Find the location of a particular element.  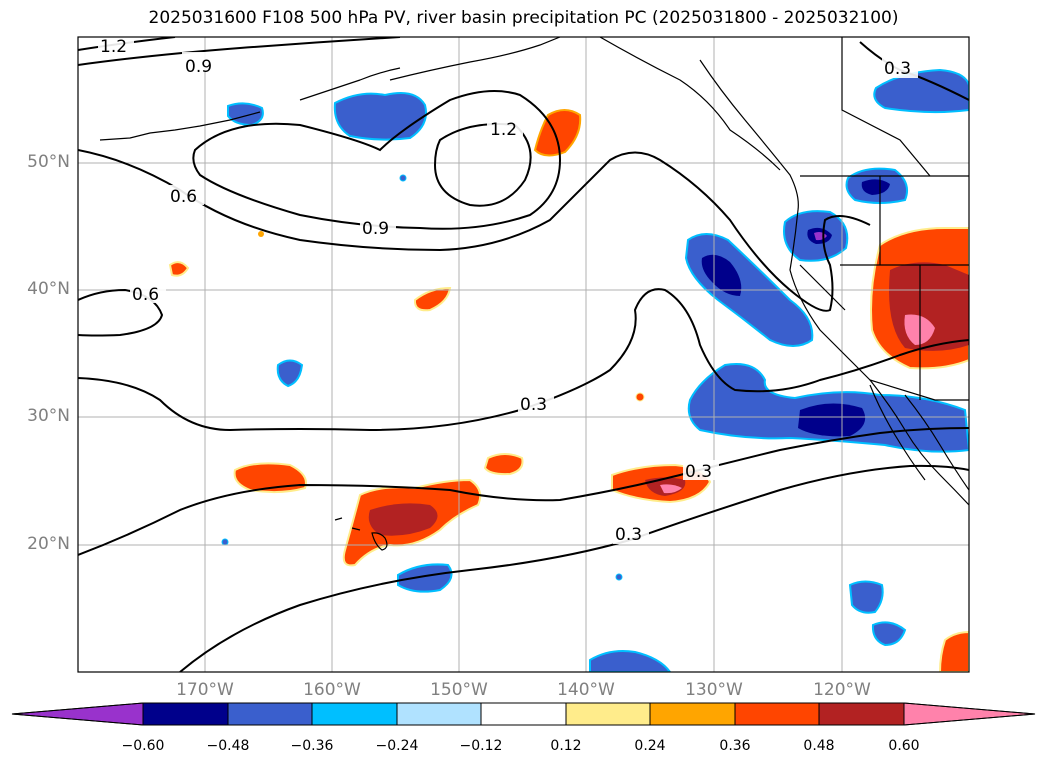

contour-label-1: 1.2 is located at coordinates (113, 47).